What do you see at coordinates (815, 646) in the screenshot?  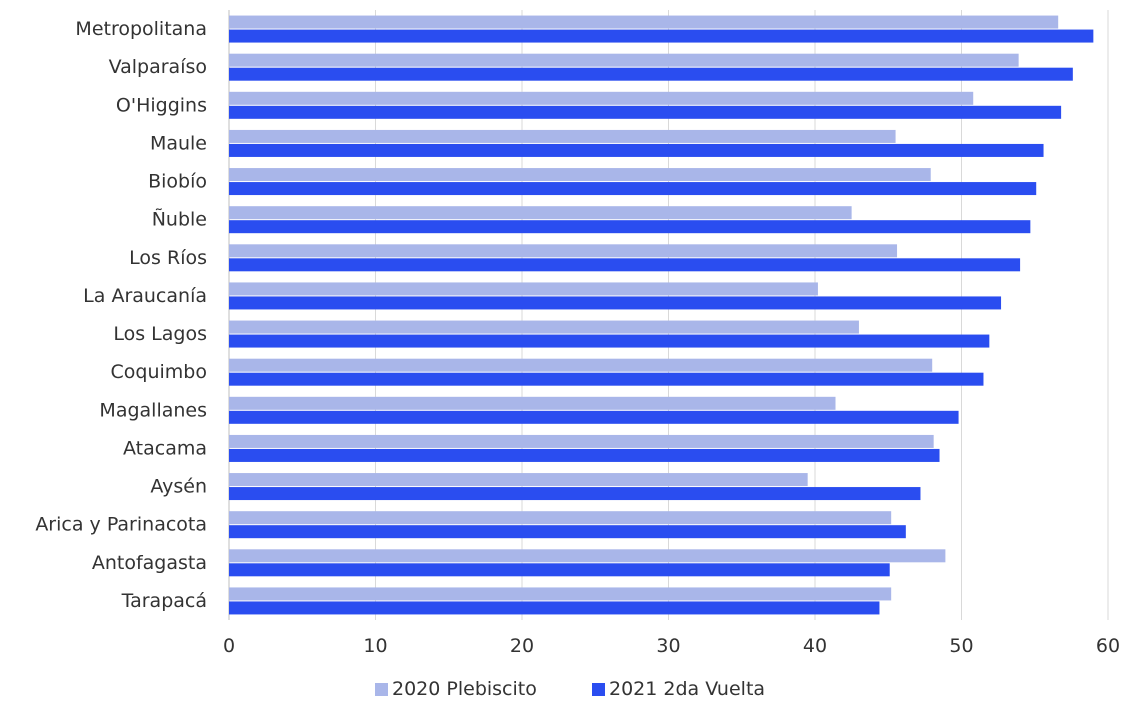 I see `x-tick-label: 40` at bounding box center [815, 646].